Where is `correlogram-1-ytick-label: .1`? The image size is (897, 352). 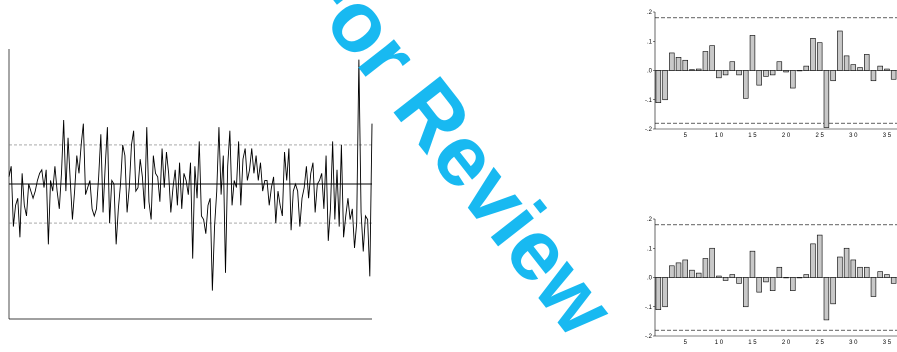
correlogram-1-ytick-label: .1 is located at coordinates (650, 42).